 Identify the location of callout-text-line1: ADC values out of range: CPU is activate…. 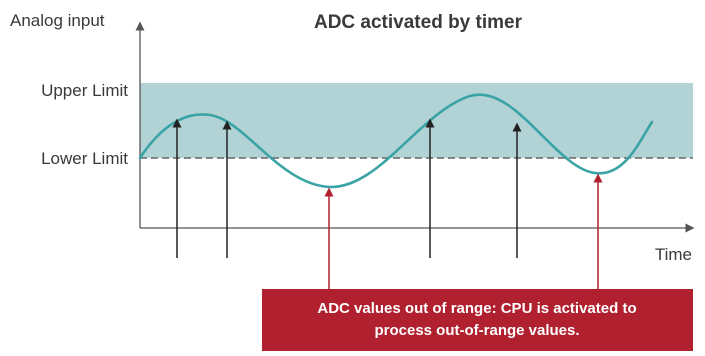
(476, 308).